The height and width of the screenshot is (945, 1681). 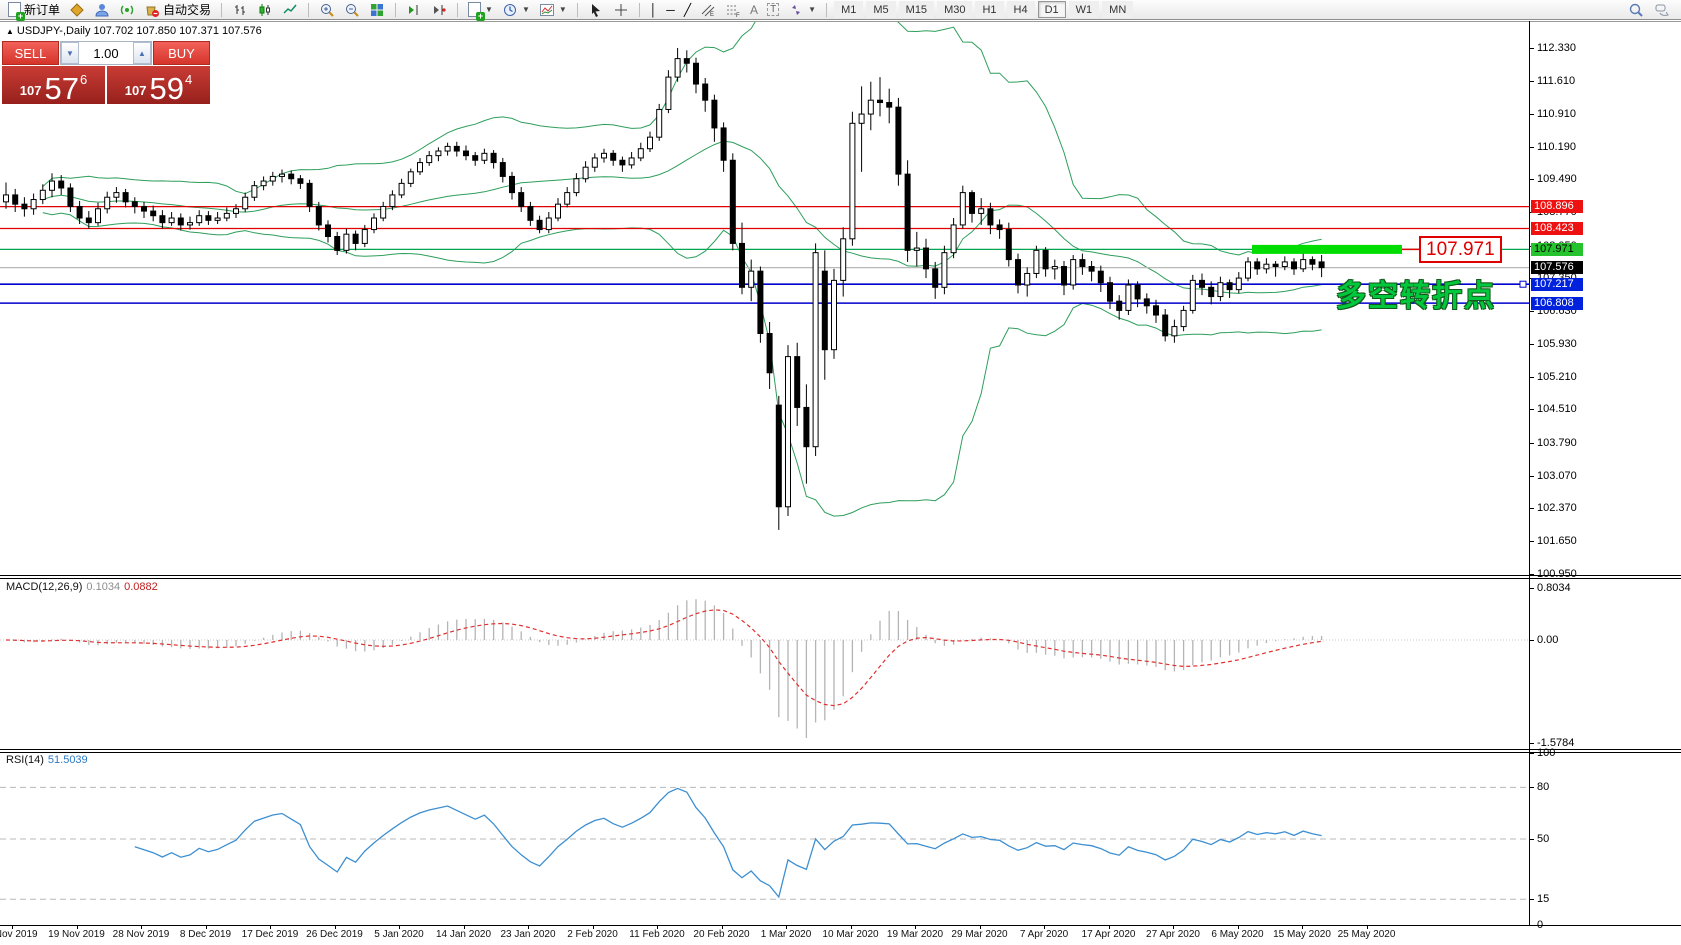 What do you see at coordinates (654, 10) in the screenshot?
I see `vertical-line-button: │` at bounding box center [654, 10].